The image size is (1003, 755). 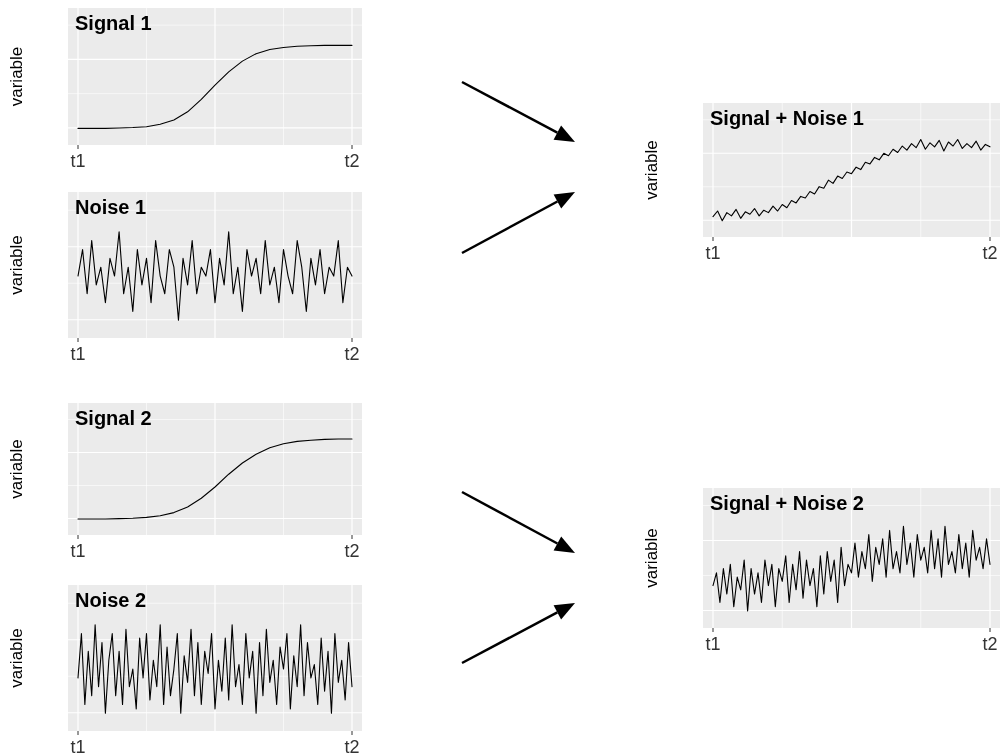 I want to click on chart-title: Noise 2, so click(x=111, y=600).